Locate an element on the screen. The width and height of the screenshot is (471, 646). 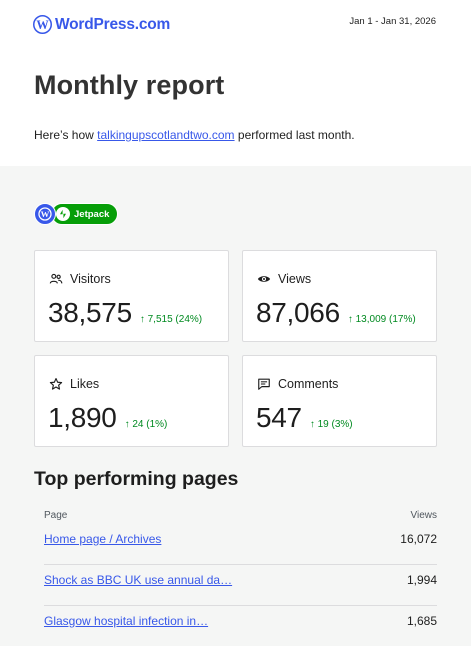
wordpress-logo-icon: W is located at coordinates (42, 24).